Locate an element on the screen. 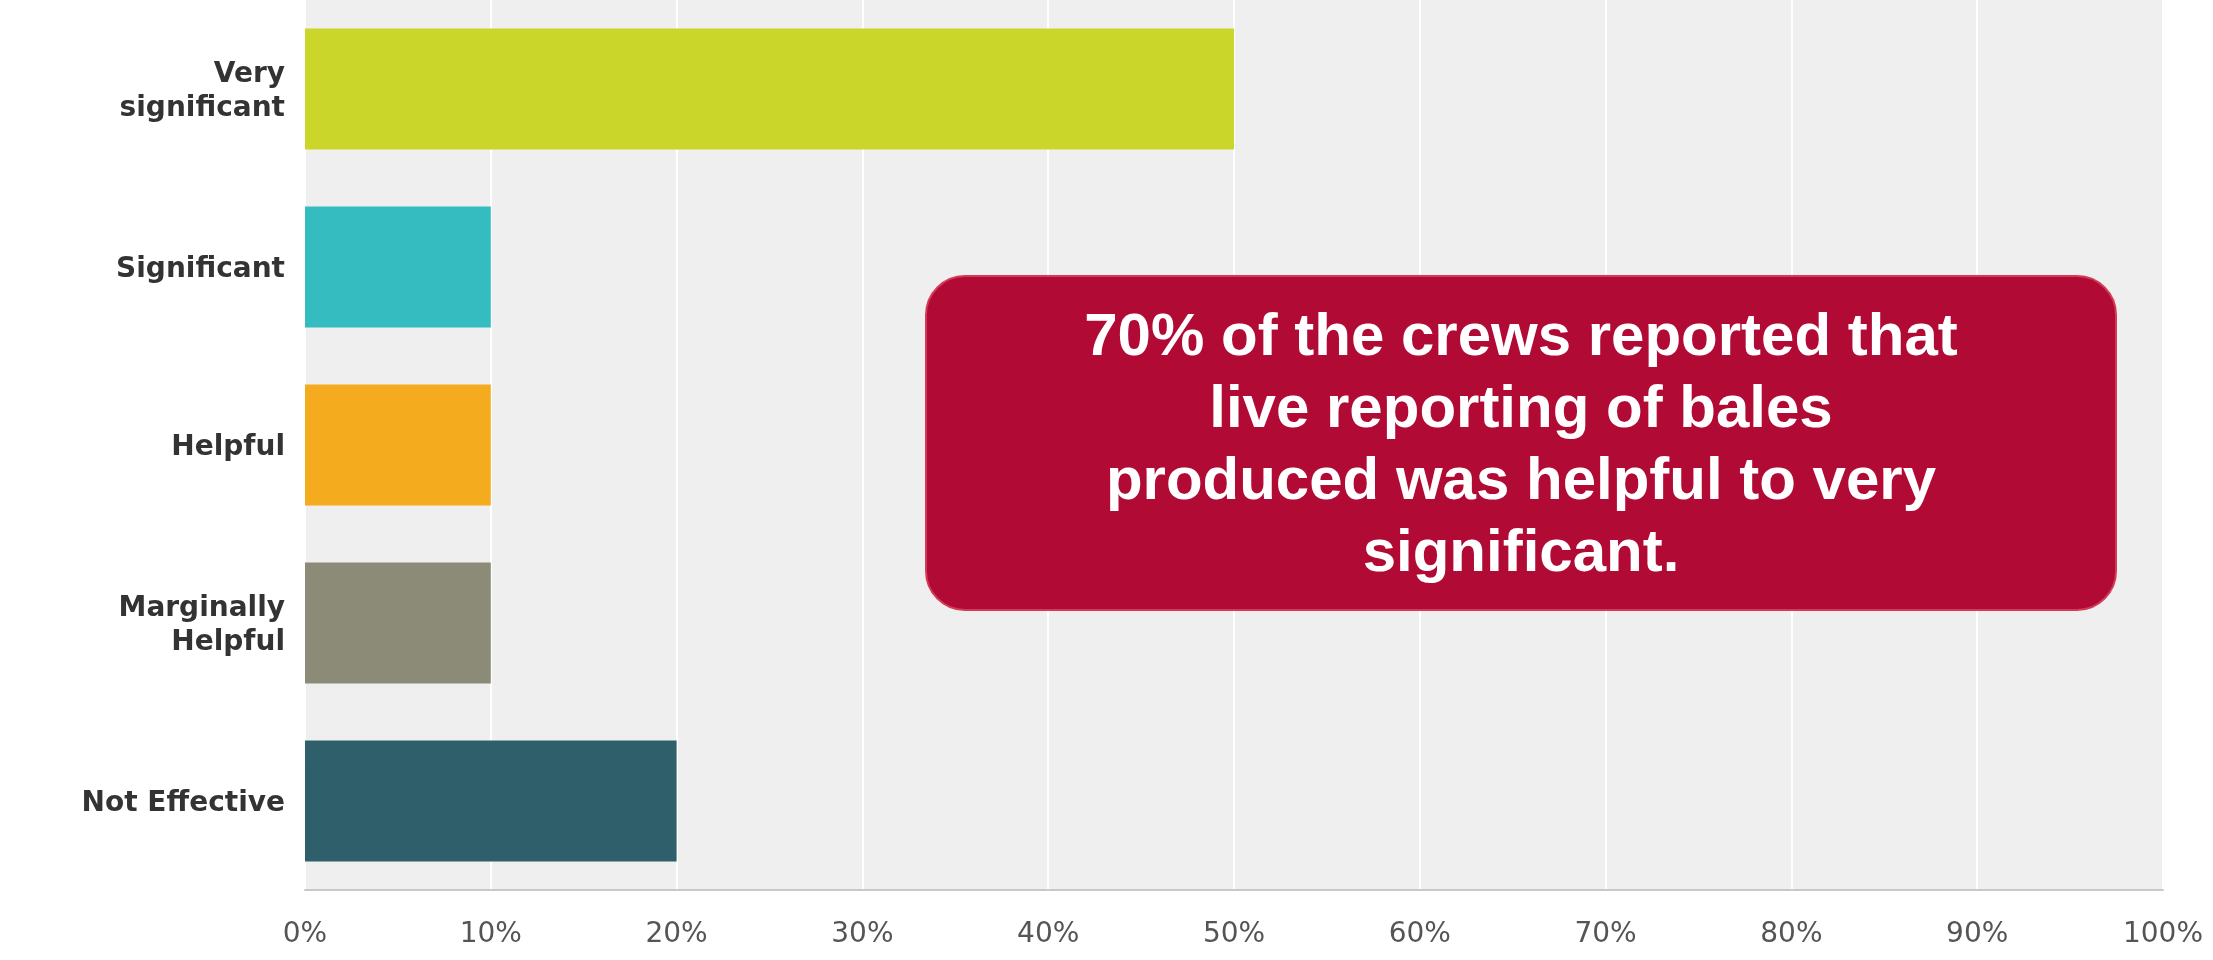 Image resolution: width=2213 pixels, height=960 pixels. x-tick-label: 20% is located at coordinates (676, 932).